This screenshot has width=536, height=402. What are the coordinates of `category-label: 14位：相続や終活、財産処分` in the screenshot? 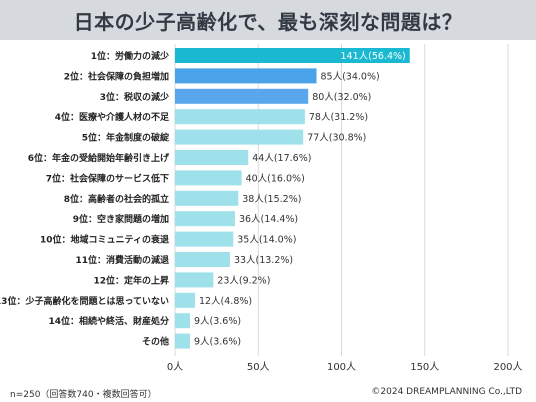 It's located at (108, 321).